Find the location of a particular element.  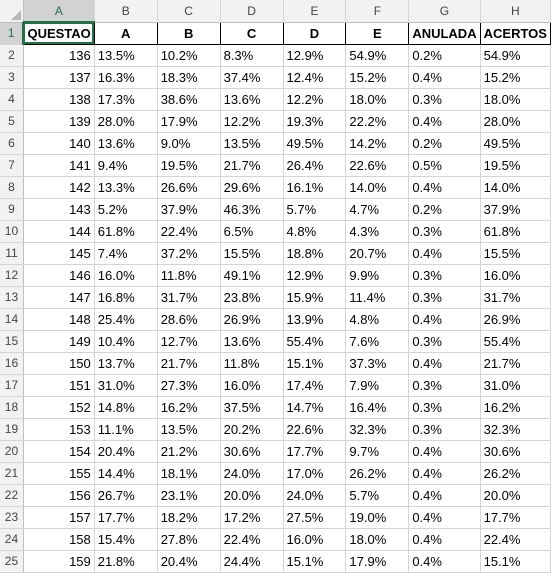

data-cell: 21.2% is located at coordinates (189, 451).